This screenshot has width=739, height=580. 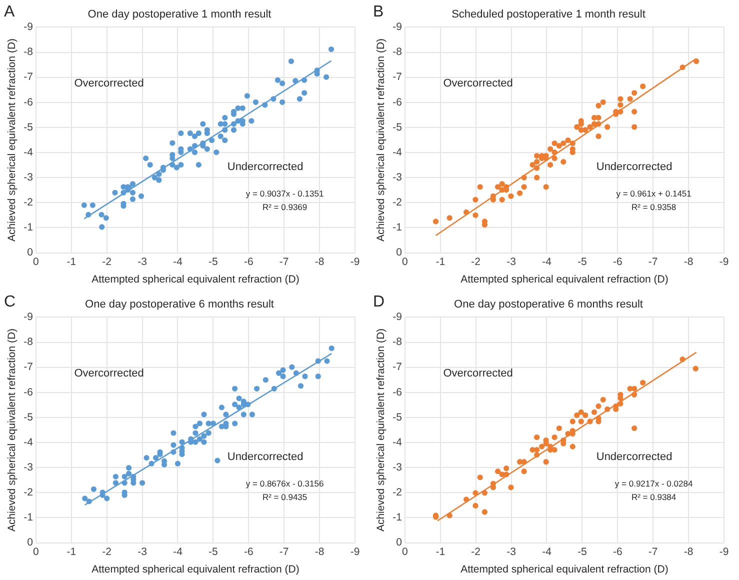 What do you see at coordinates (285, 497) in the screenshot?
I see `annotation: R² = 0.9435` at bounding box center [285, 497].